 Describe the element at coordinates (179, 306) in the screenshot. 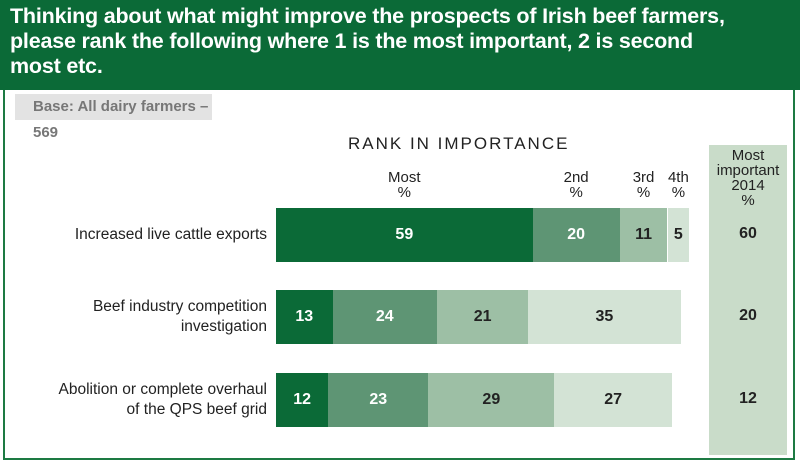

I see `category-label-line: Beef industry competition` at that location.